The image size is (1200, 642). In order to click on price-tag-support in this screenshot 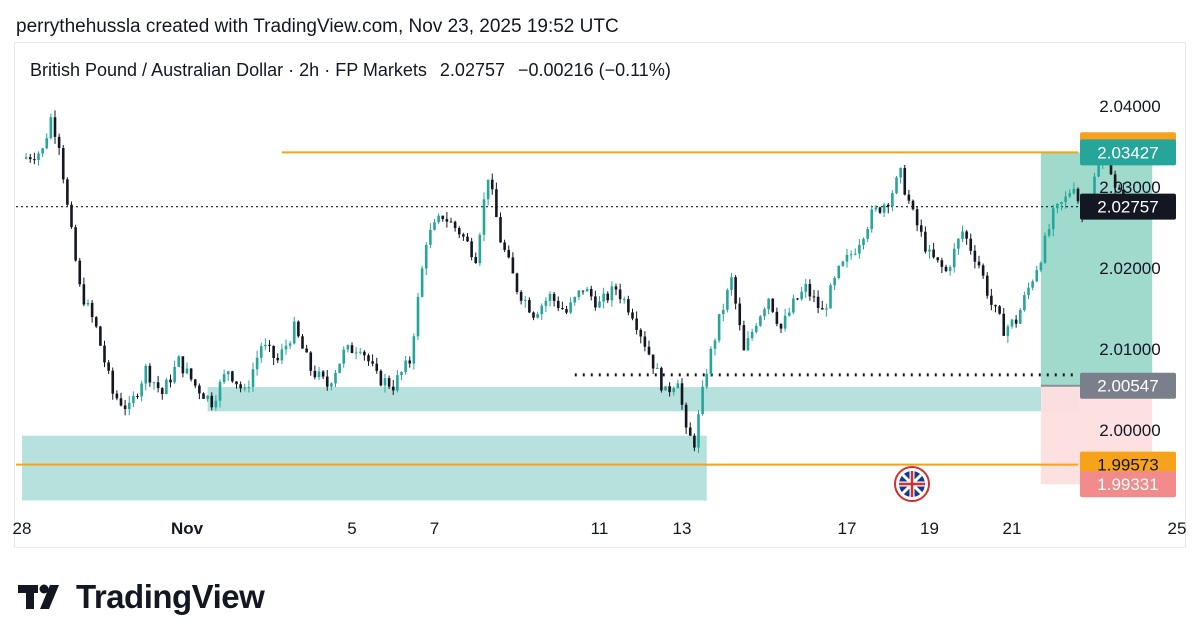, I will do `click(1128, 464)`.